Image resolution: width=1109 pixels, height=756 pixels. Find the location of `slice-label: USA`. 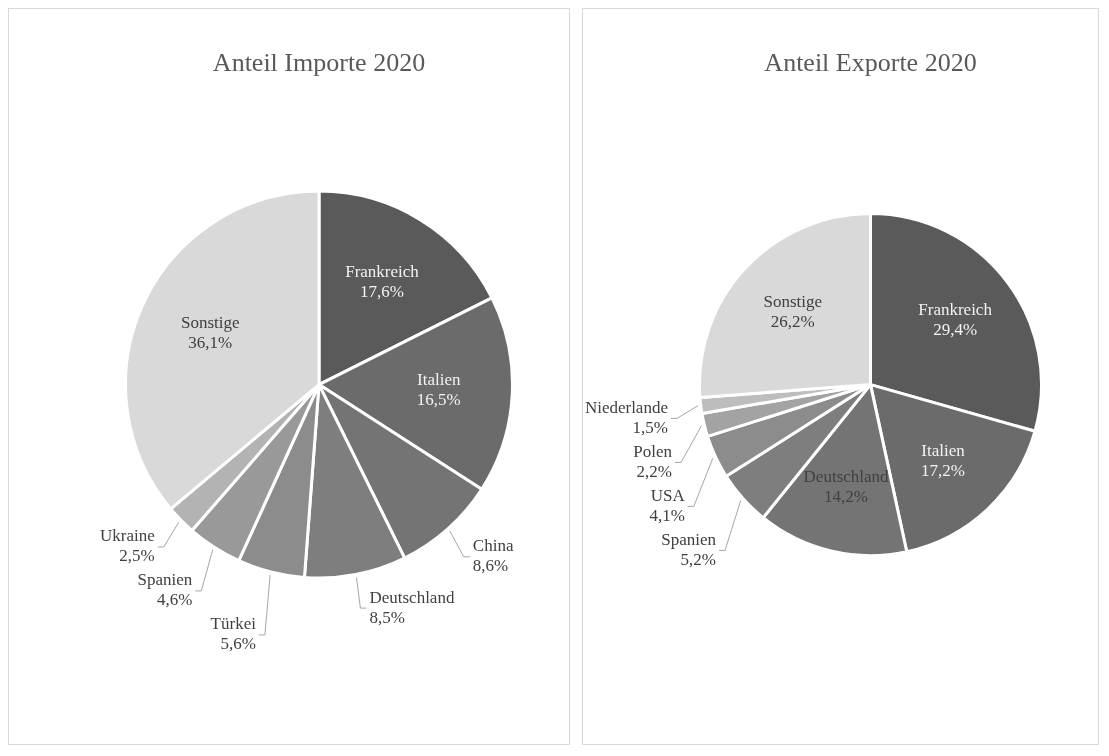

slice-label: USA is located at coordinates (668, 495).